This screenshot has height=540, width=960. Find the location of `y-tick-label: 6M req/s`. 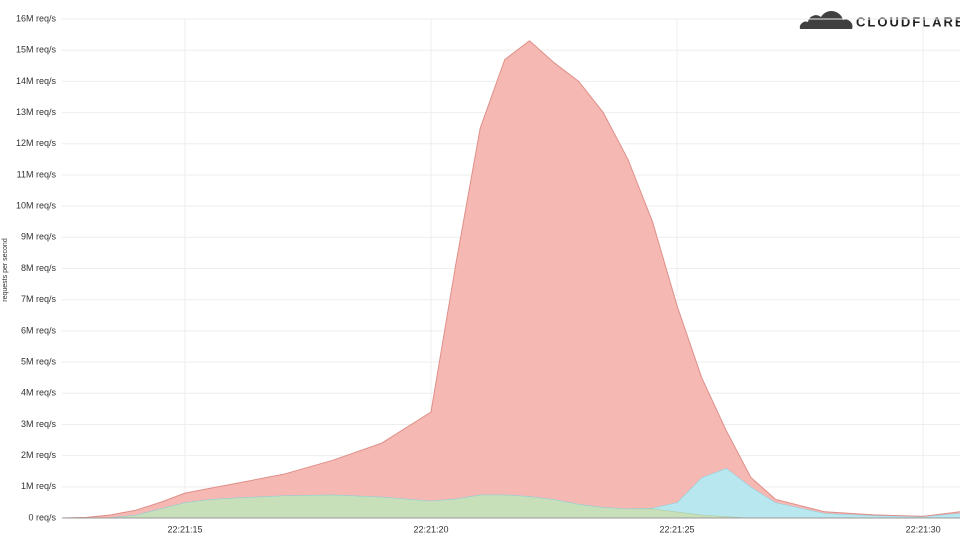

y-tick-label: 6M req/s is located at coordinates (39, 330).